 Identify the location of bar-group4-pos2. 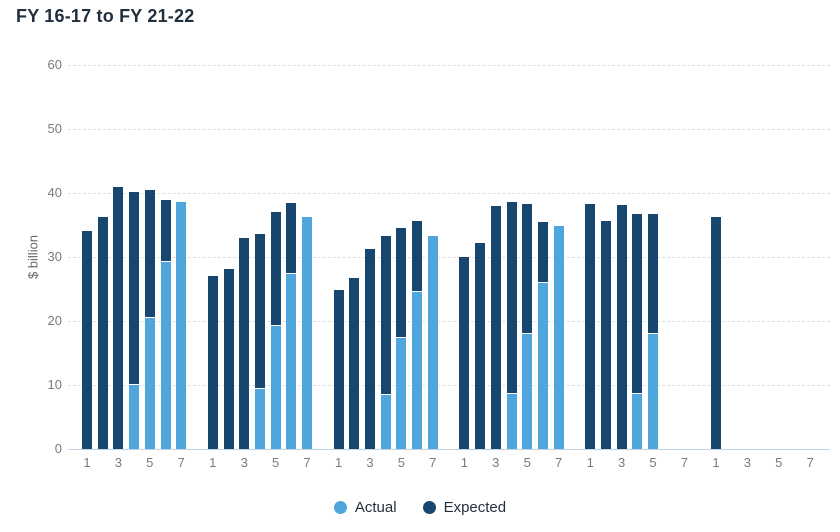
(480, 345).